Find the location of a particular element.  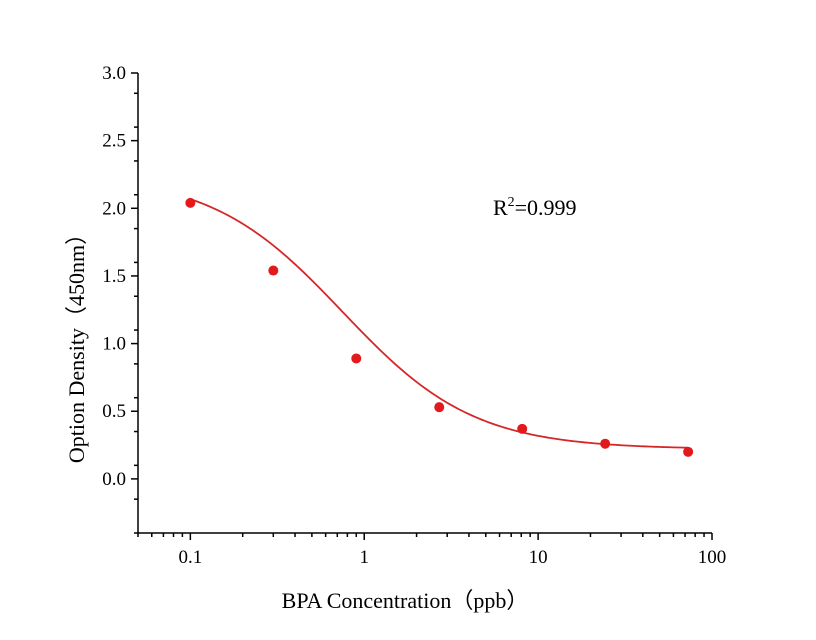

y-tick-label: 1.0 is located at coordinates (114, 344).